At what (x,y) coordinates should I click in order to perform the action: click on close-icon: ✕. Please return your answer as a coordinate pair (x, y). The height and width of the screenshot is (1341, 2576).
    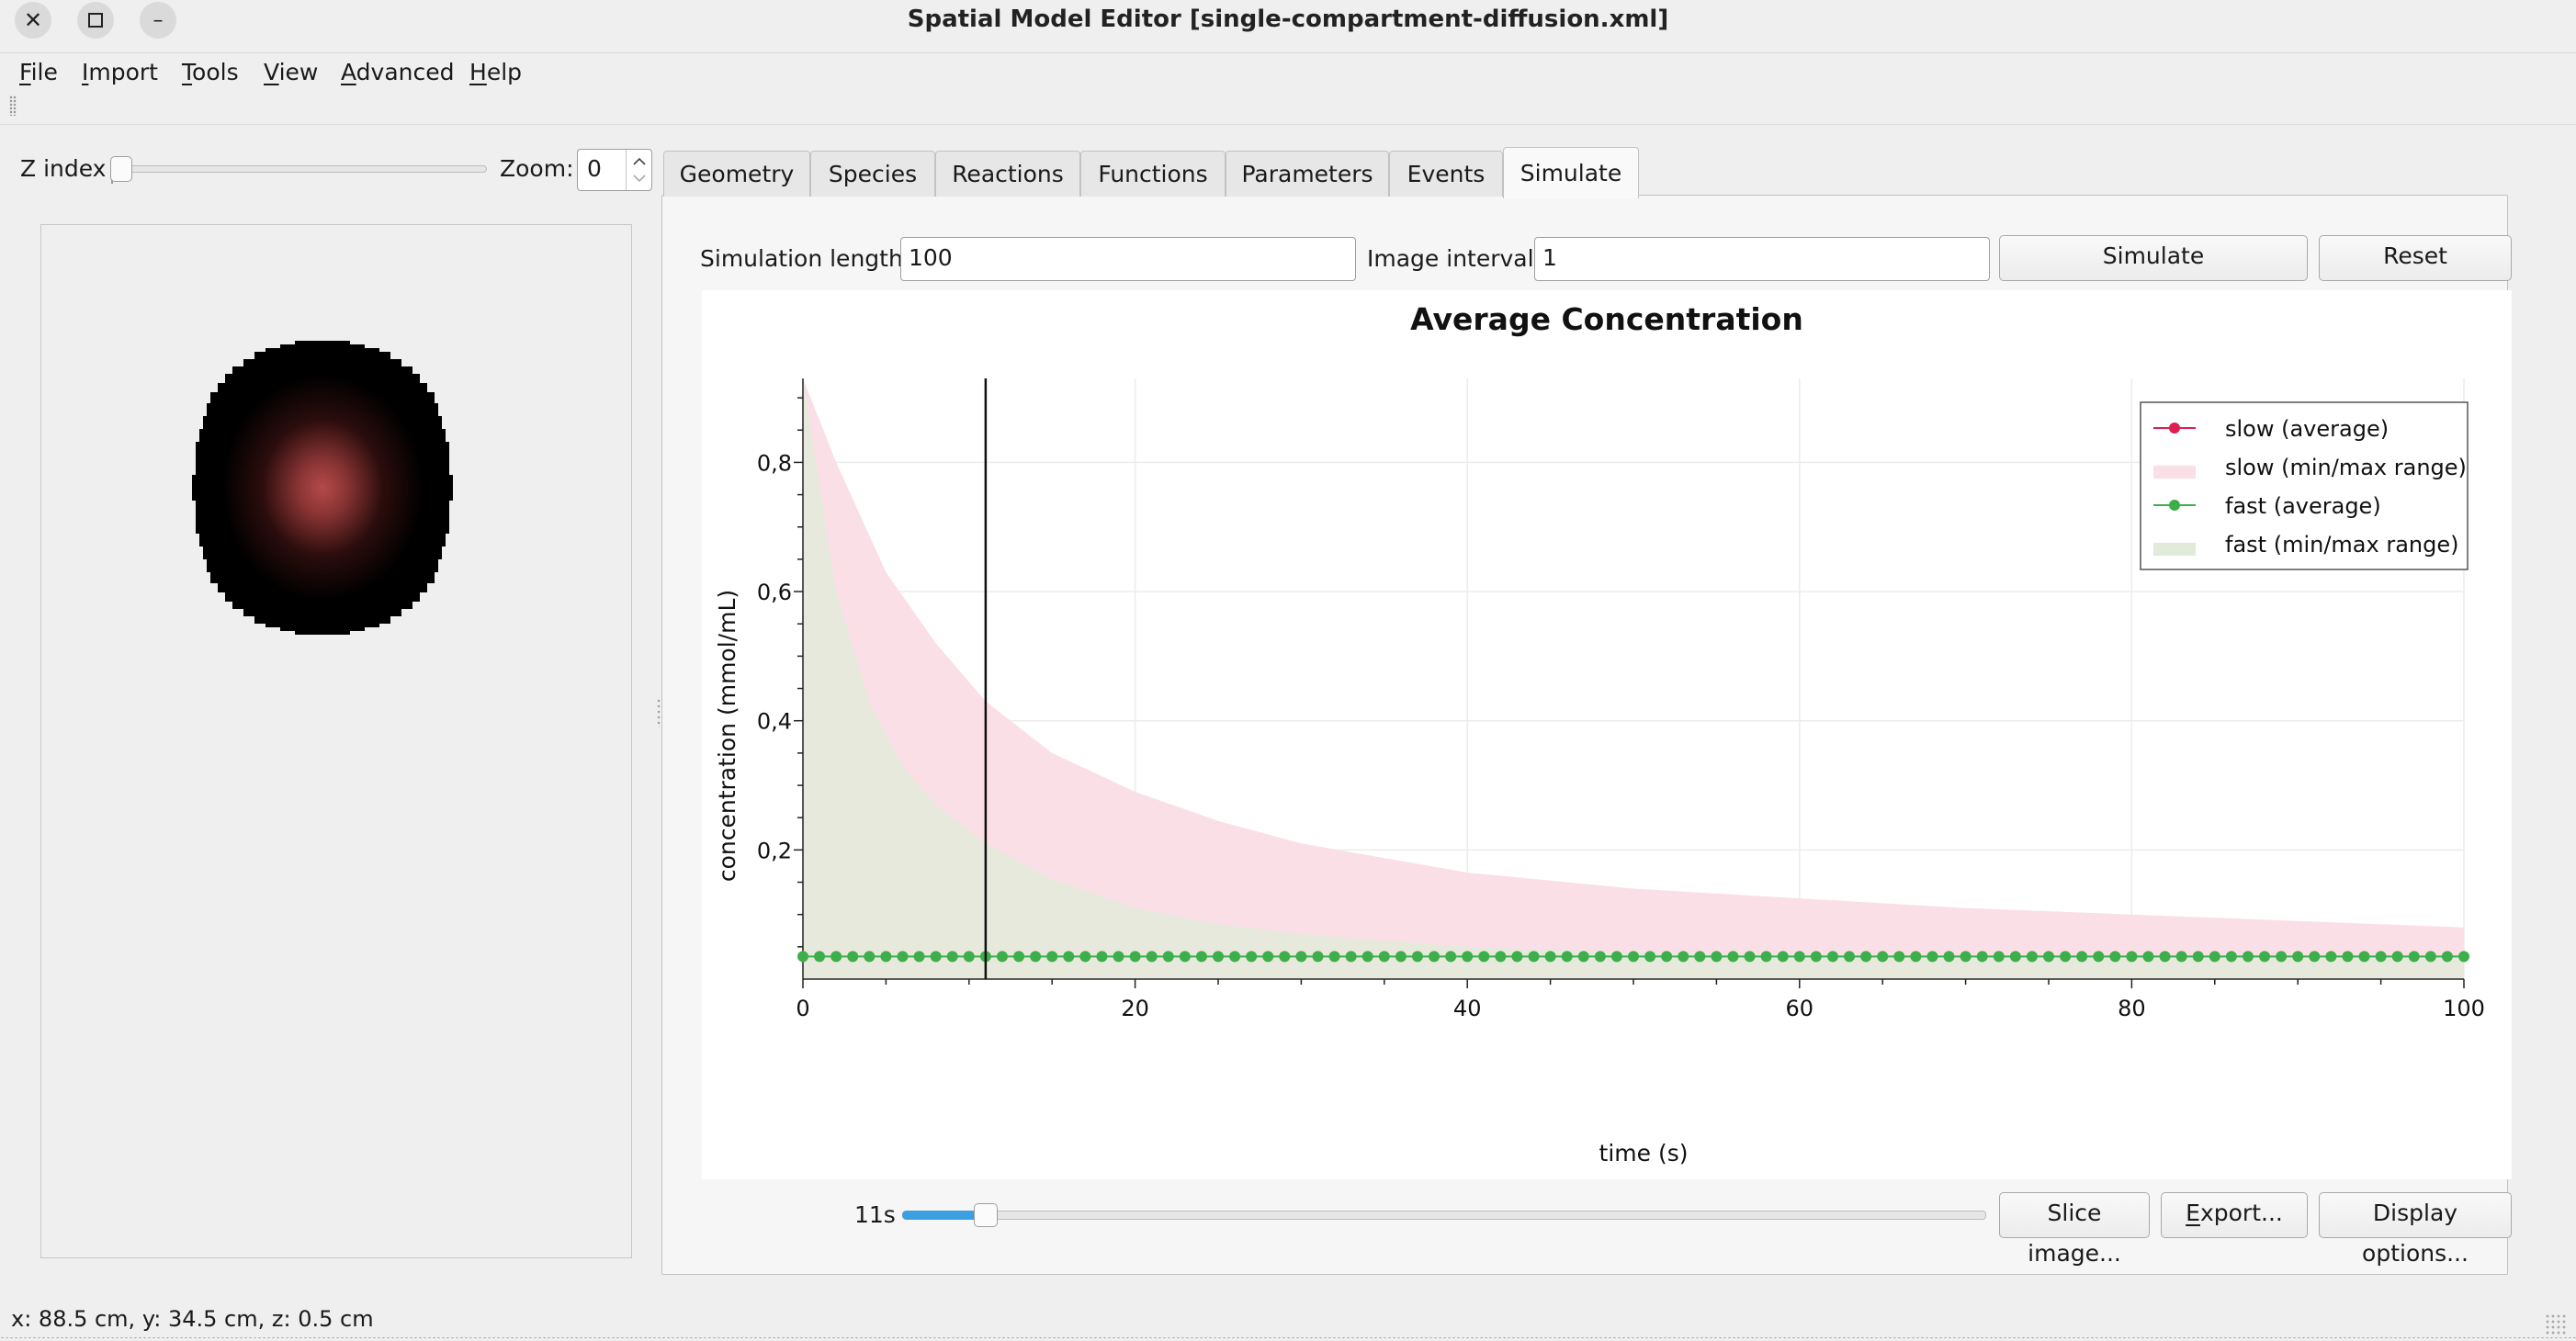
    Looking at the image, I should click on (33, 20).